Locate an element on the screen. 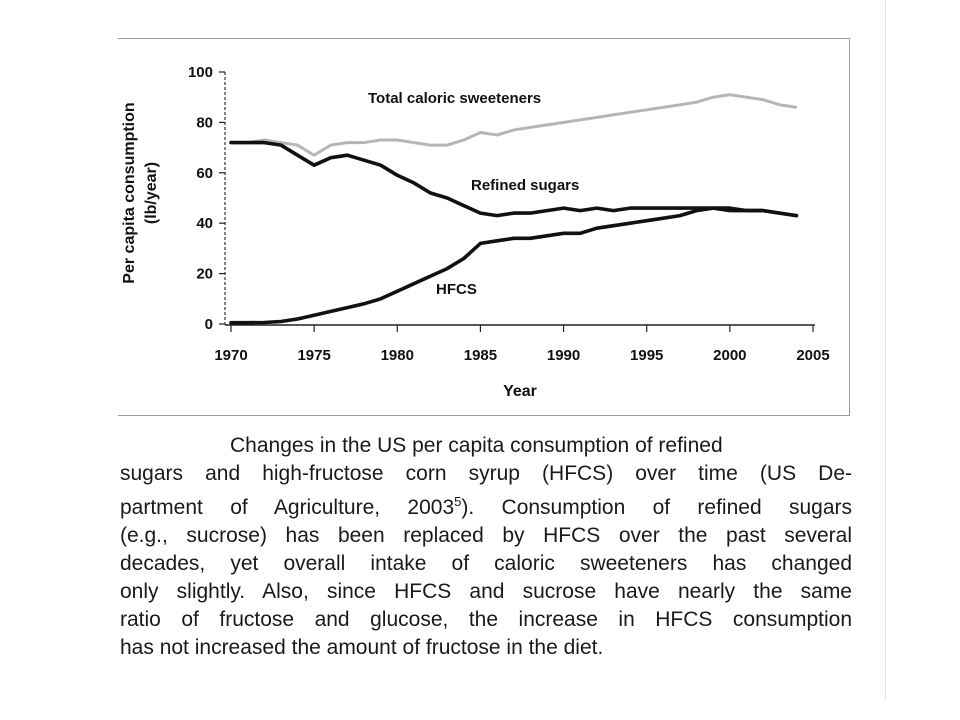 This screenshot has height=720, width=960. page-edge-line is located at coordinates (885, 350).